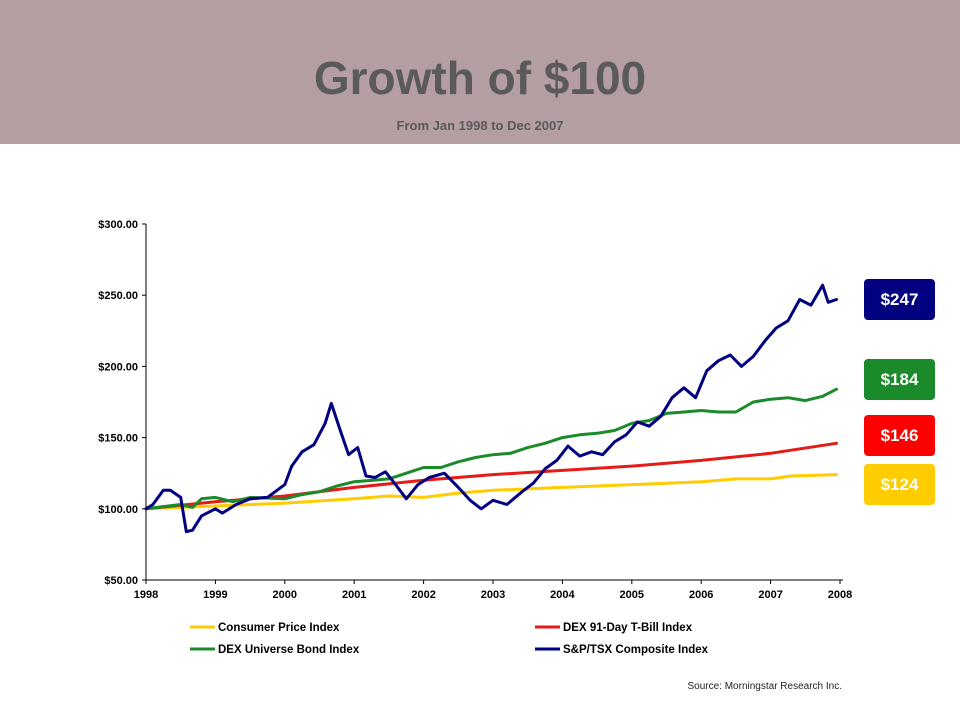 This screenshot has height=720, width=960. What do you see at coordinates (764, 686) in the screenshot?
I see `source-note: Source: Morningstar Research Inc.` at bounding box center [764, 686].